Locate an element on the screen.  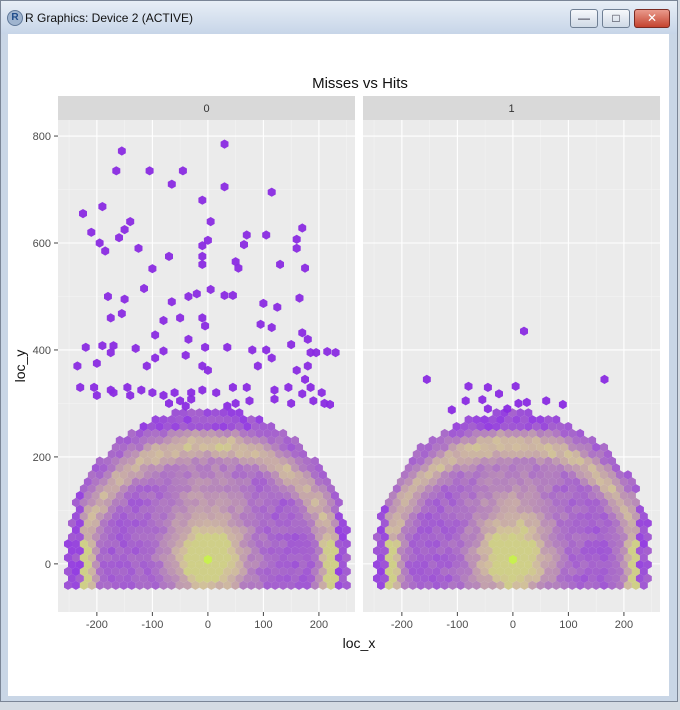
minimize-button: — is located at coordinates (584, 18).